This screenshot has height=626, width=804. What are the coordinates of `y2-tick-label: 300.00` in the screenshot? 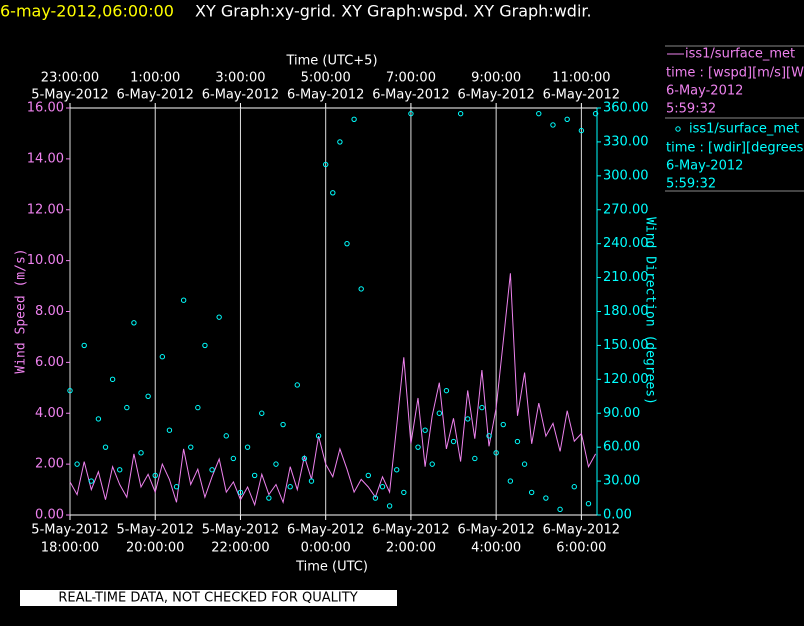 It's located at (626, 175).